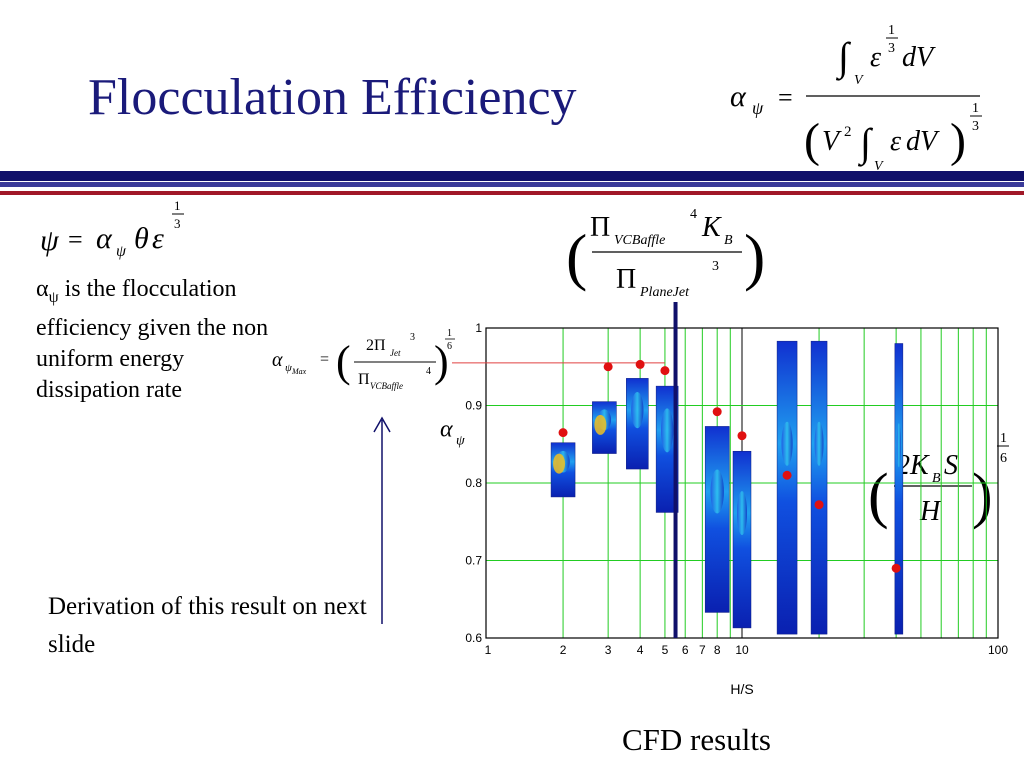  I want to click on arrow-up-icon, so click(382, 520).